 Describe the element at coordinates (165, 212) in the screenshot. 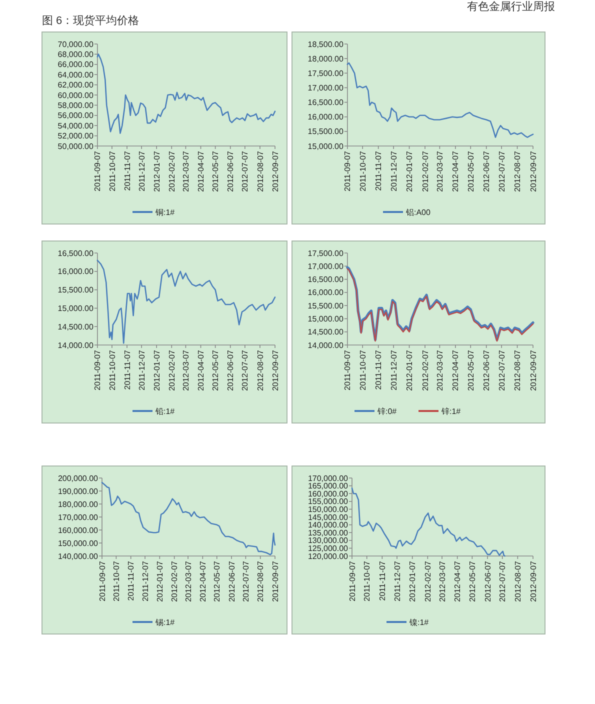

I see `legend-label: 铜:1#` at that location.